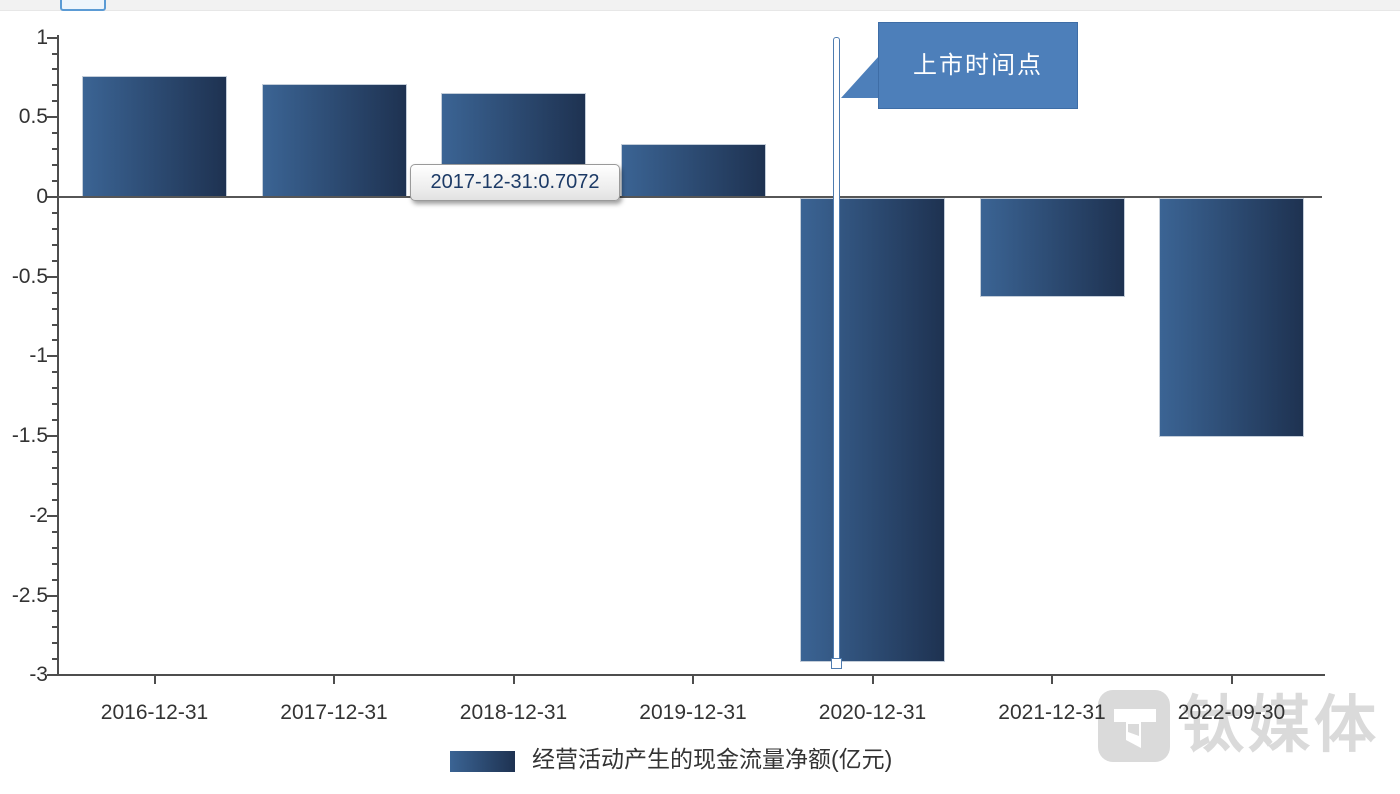 This screenshot has width=1400, height=794. Describe the element at coordinates (1052, 712) in the screenshot. I see `x-axis-label: 2021-12-31` at that location.